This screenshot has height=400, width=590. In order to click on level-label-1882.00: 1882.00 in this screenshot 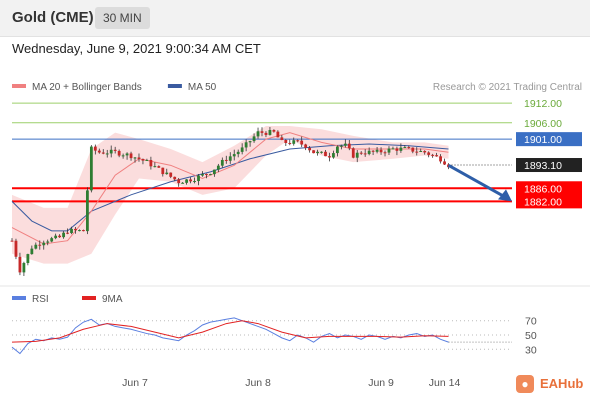, I will do `click(543, 202)`.